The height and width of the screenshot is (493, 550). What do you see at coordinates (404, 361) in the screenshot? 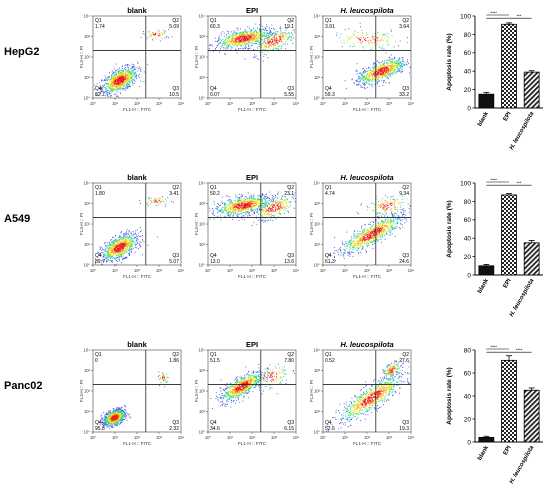
I see `quadrant-value-q2: 27.6` at bounding box center [404, 361].